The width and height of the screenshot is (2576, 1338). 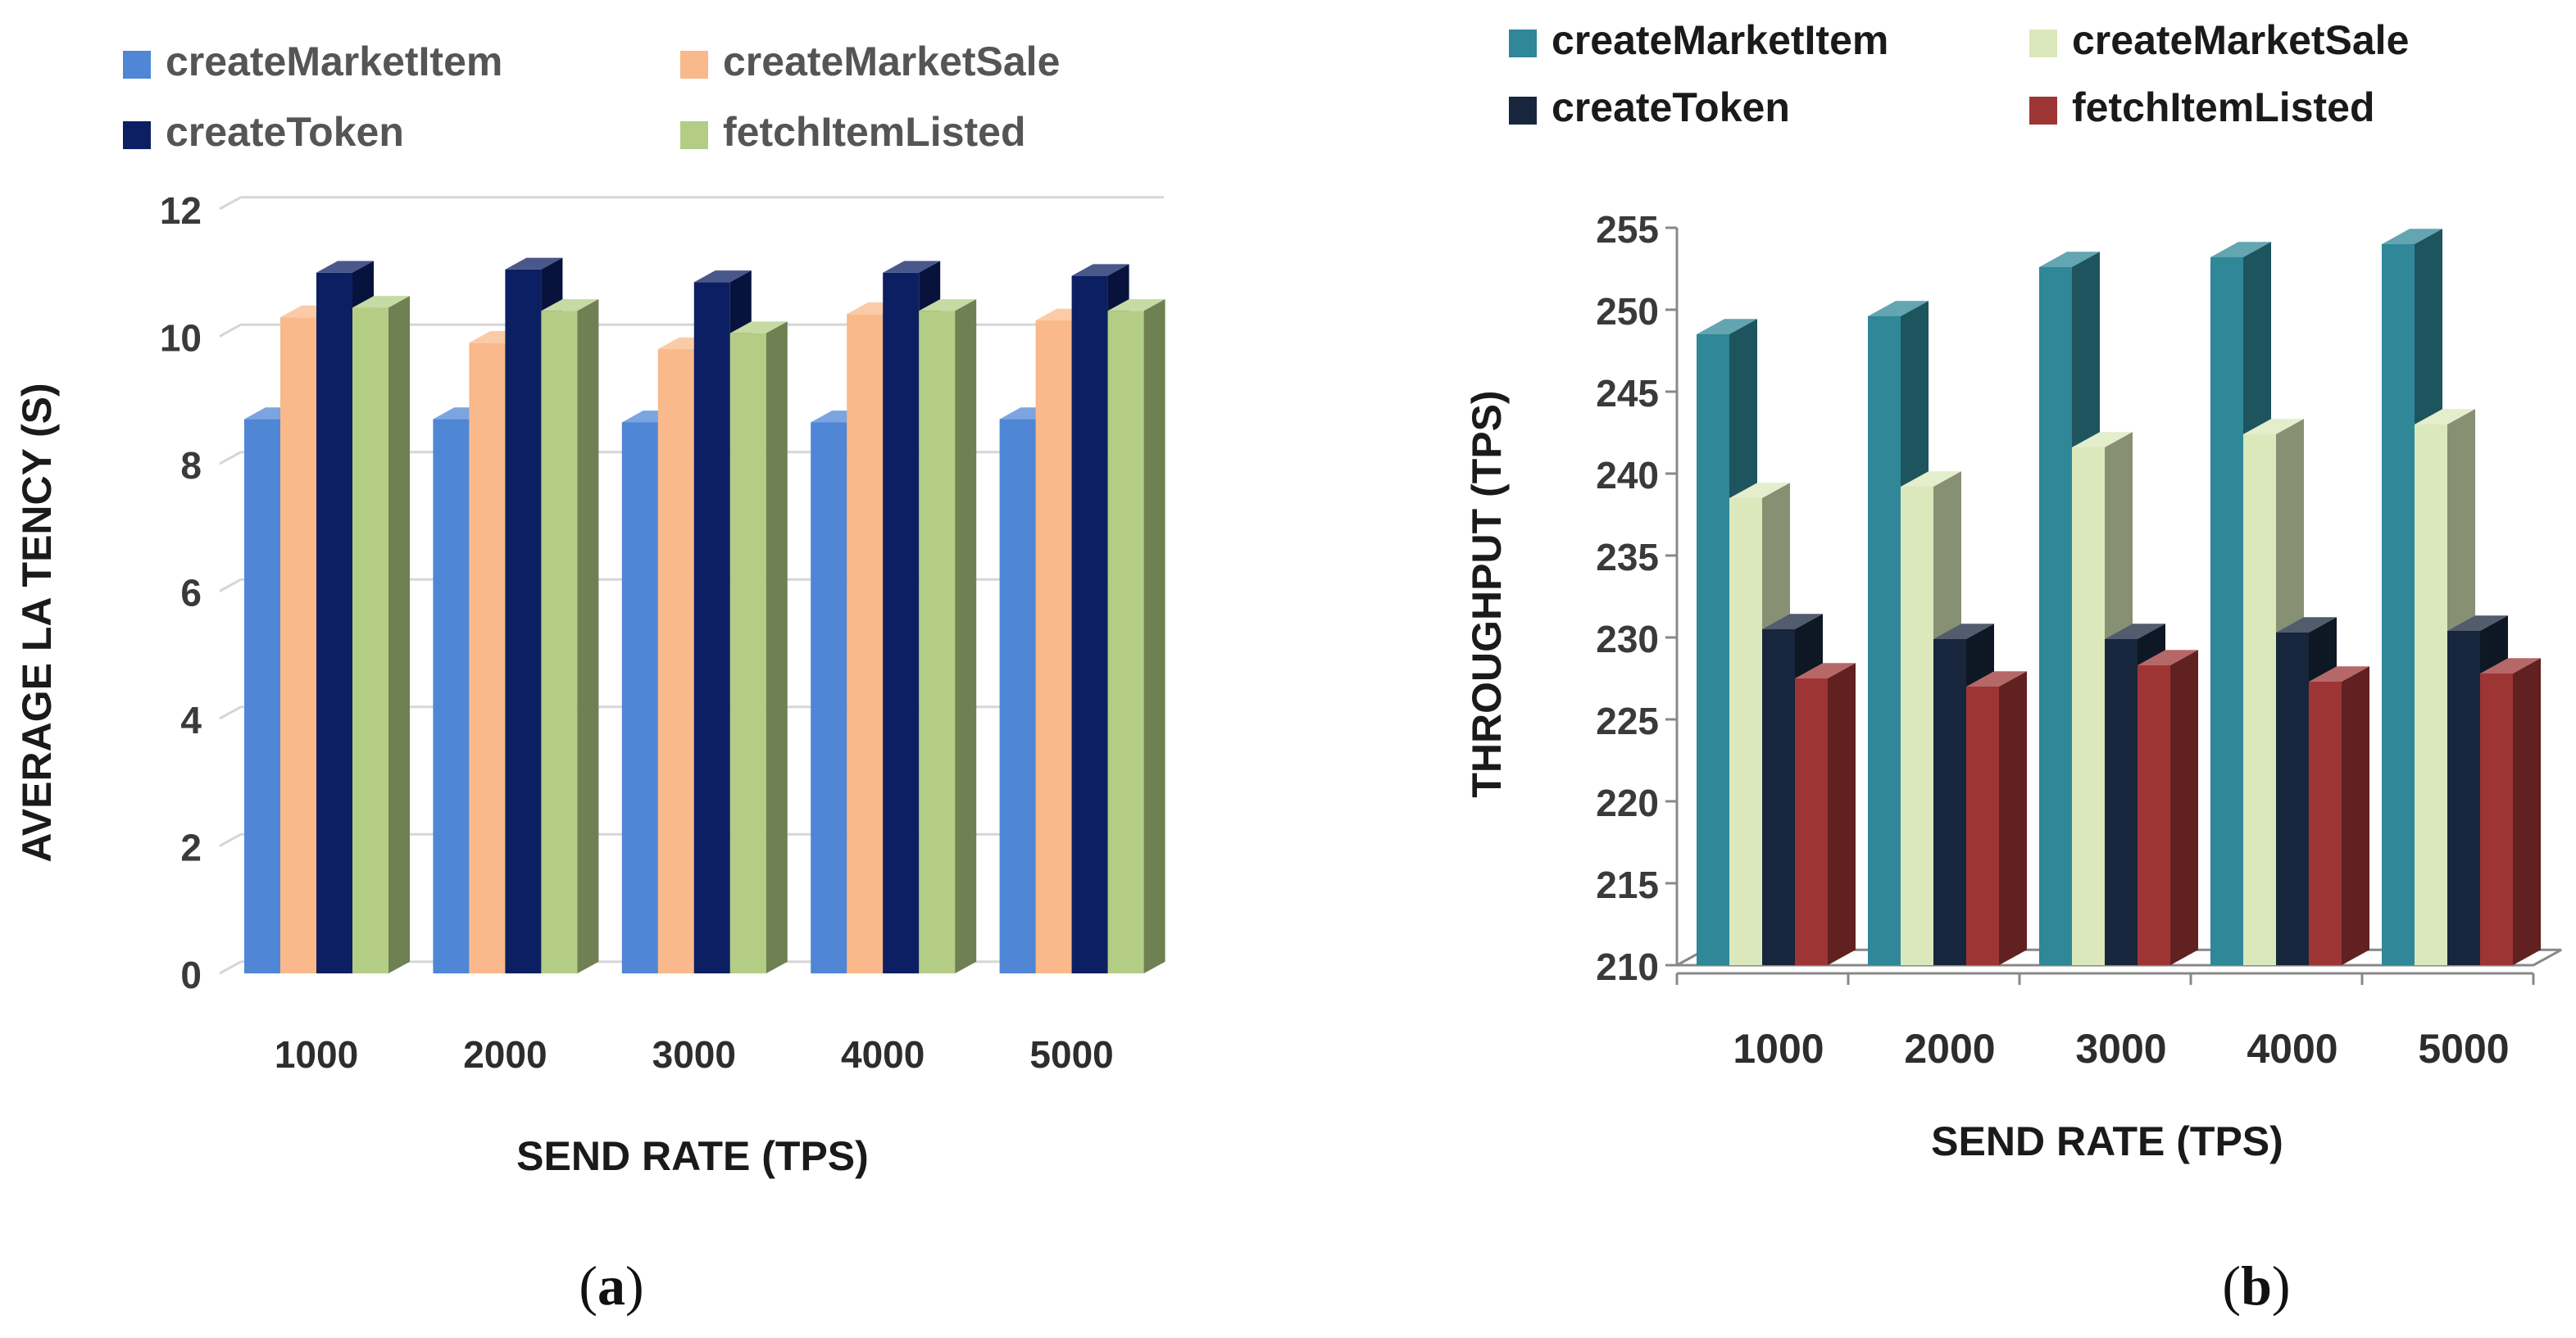 What do you see at coordinates (191, 593) in the screenshot?
I see `y-tick-label: 6` at bounding box center [191, 593].